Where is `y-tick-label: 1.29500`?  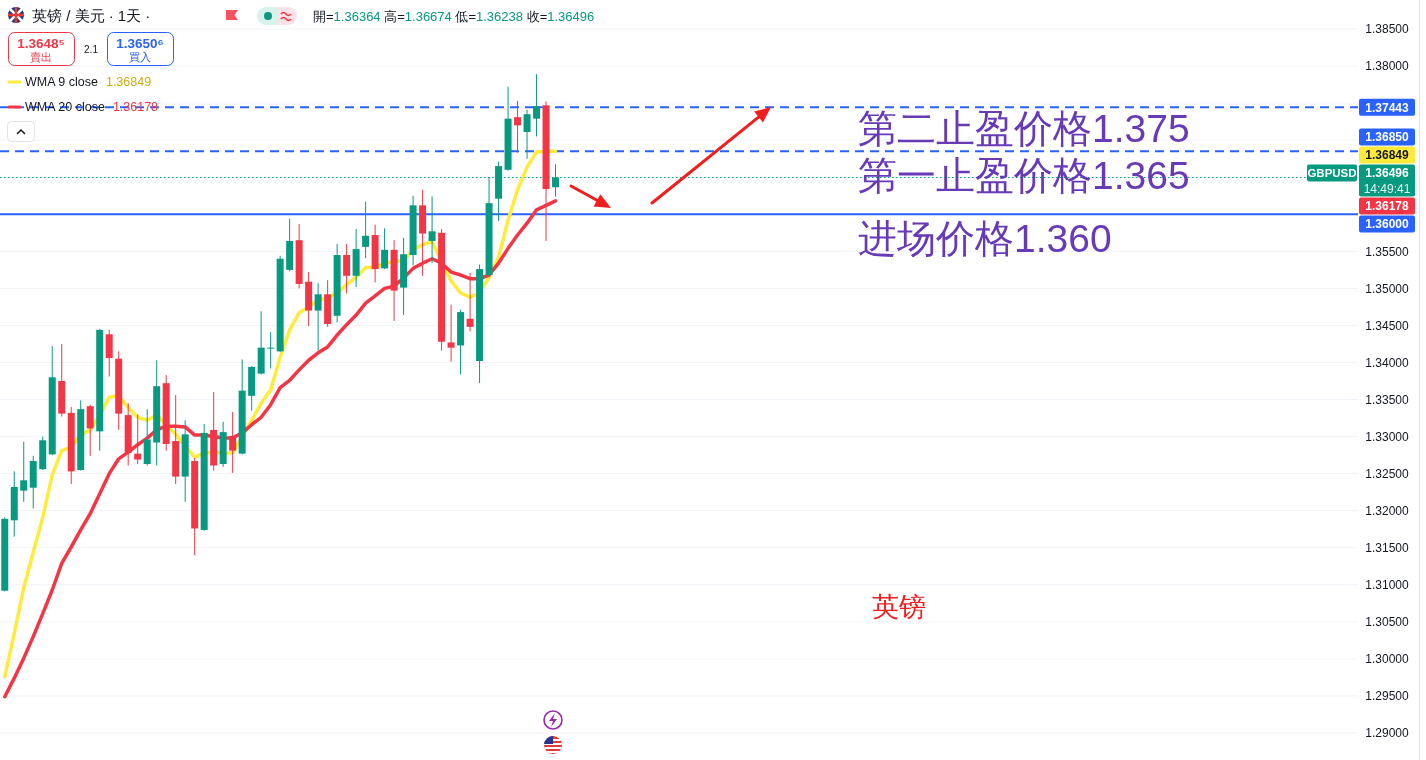 y-tick-label: 1.29500 is located at coordinates (1387, 696).